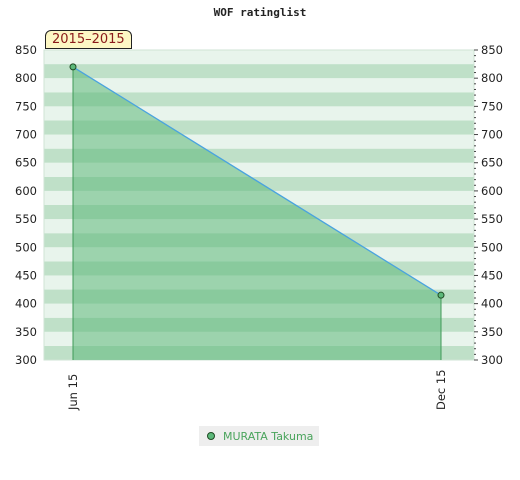 The width and height of the screenshot is (520, 480). I want to click on y-tick-label-left: 650, so click(26, 163).